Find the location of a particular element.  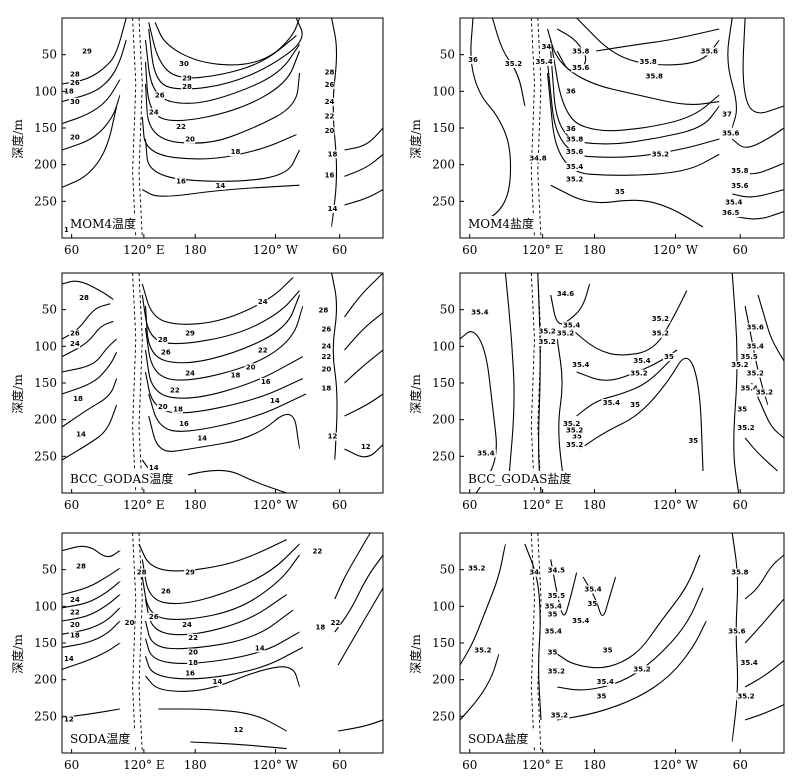

panel-title: SODA温度 is located at coordinates (100, 738).